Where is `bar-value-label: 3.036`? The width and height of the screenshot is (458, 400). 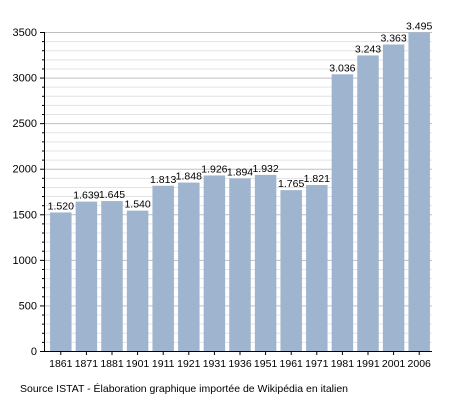
bar-value-label: 3.036 is located at coordinates (342, 68).